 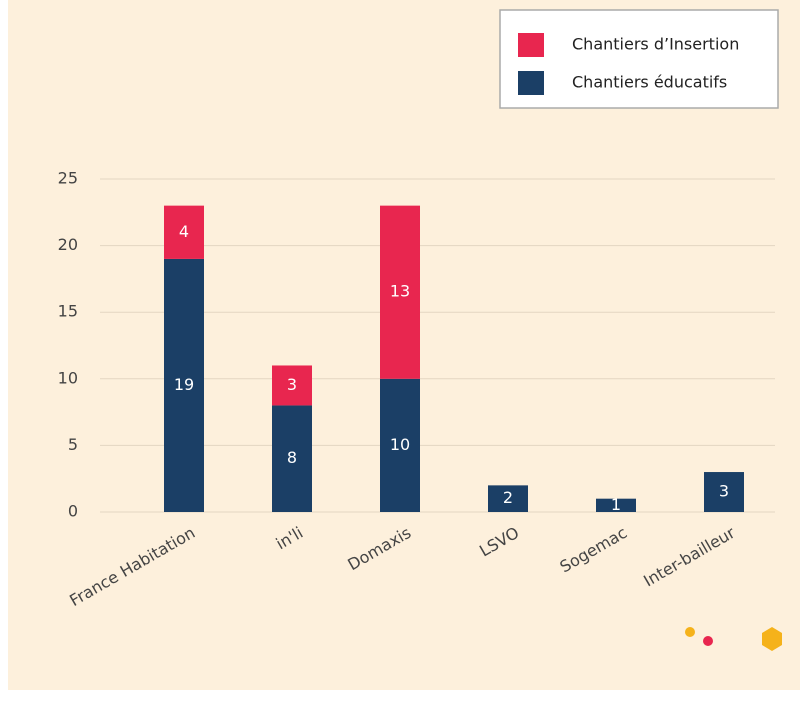 I want to click on data-label: 1, so click(x=616, y=504).